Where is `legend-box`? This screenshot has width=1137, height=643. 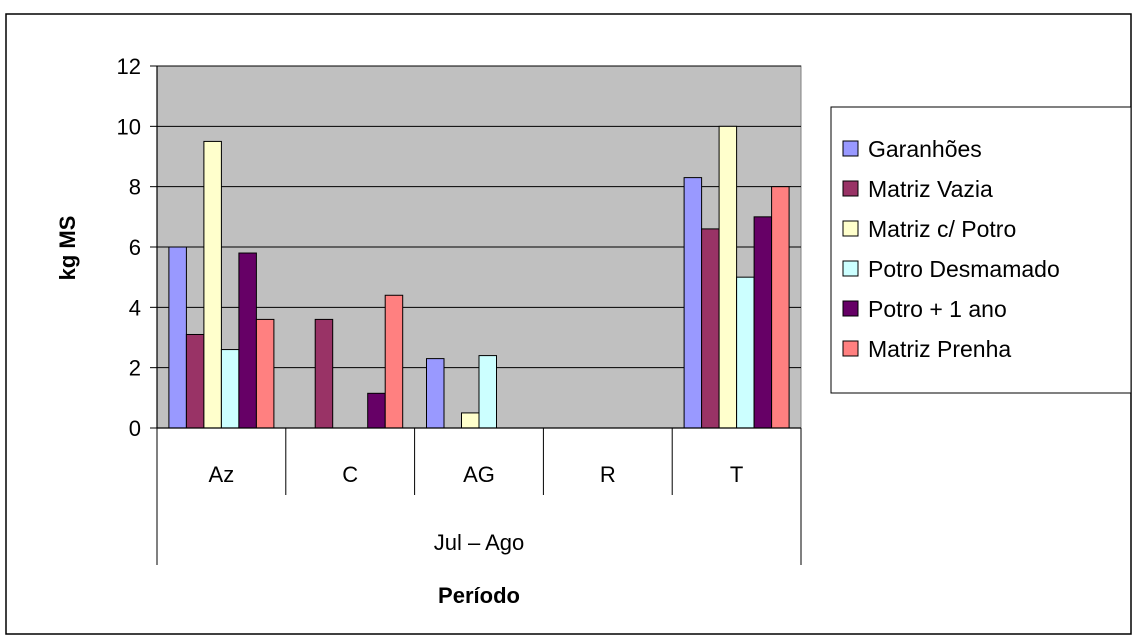
legend-box is located at coordinates (981, 250).